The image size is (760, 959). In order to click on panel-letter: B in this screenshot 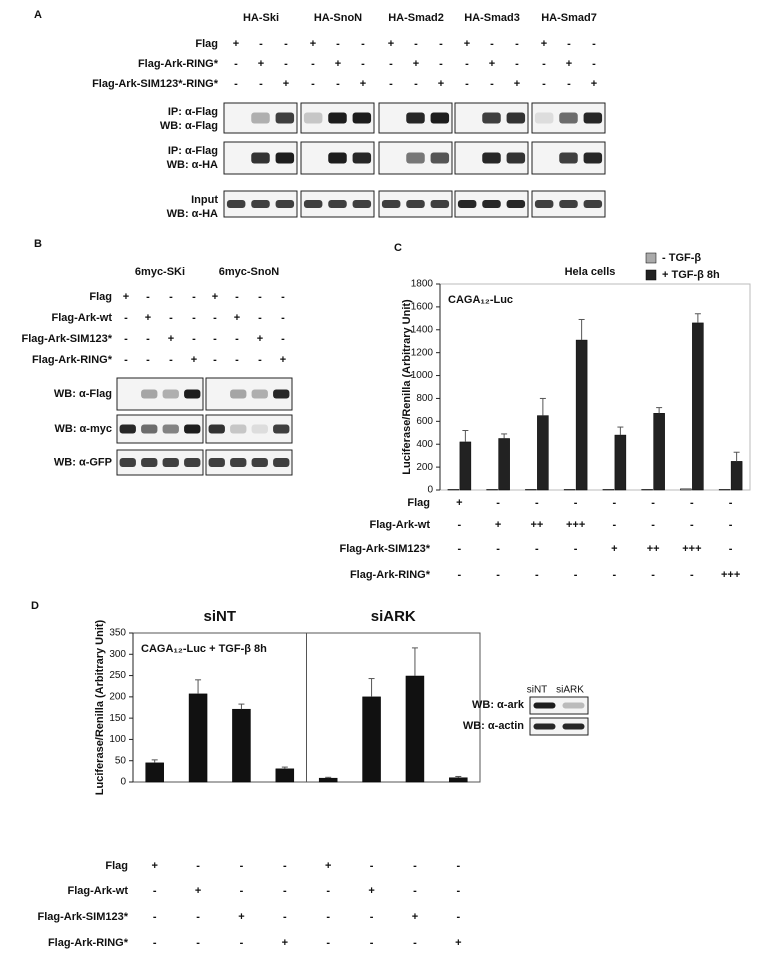, I will do `click(38, 244)`.